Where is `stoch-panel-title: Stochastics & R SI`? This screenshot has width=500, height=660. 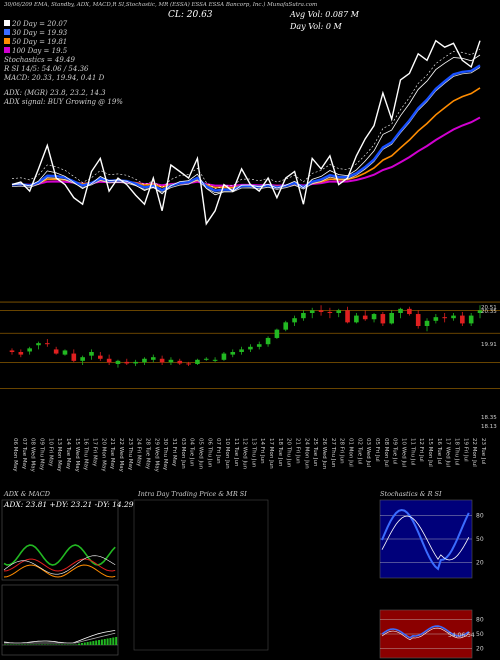
stoch-panel-title: Stochastics & R SI is located at coordinates (411, 494).